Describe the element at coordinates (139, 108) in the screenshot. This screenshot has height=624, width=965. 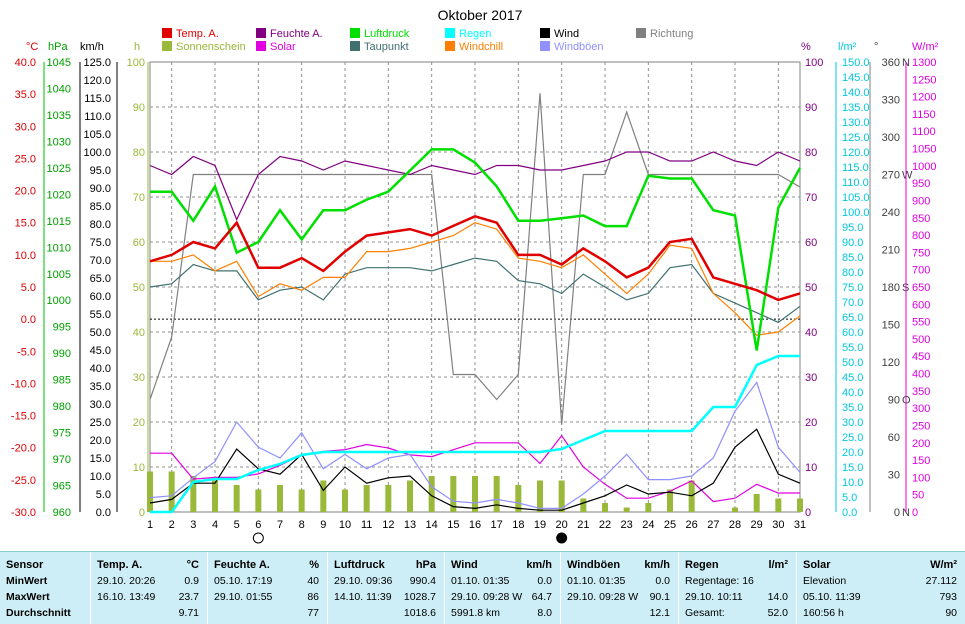
I see `h-axis-tick-label: 90` at that location.